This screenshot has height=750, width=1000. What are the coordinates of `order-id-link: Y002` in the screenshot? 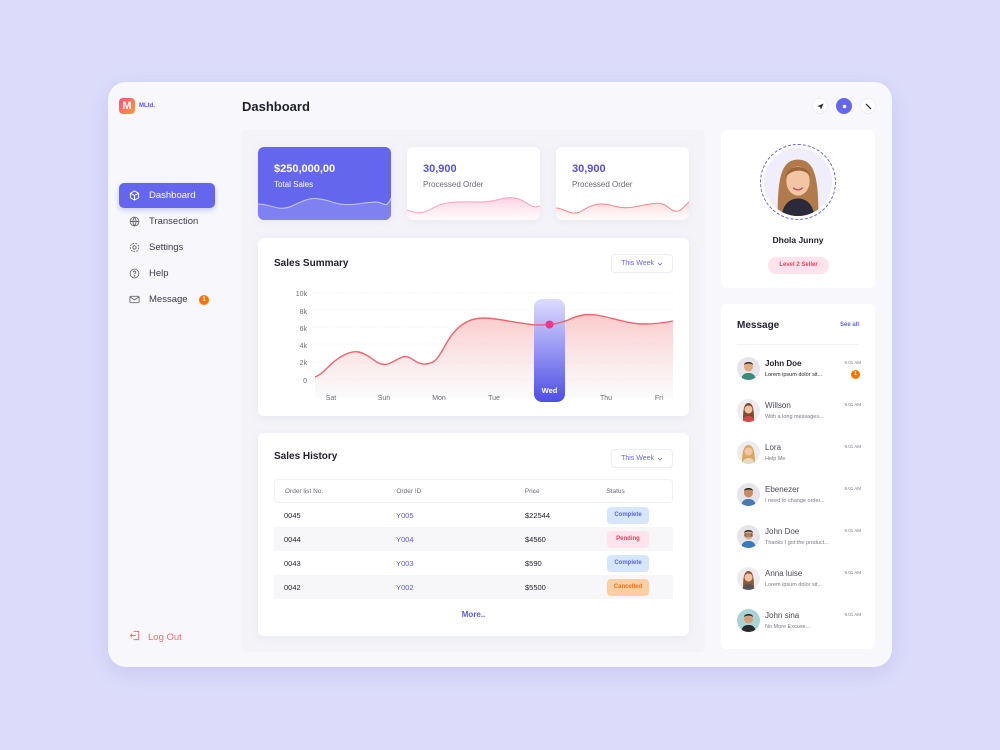 It's located at (405, 587).